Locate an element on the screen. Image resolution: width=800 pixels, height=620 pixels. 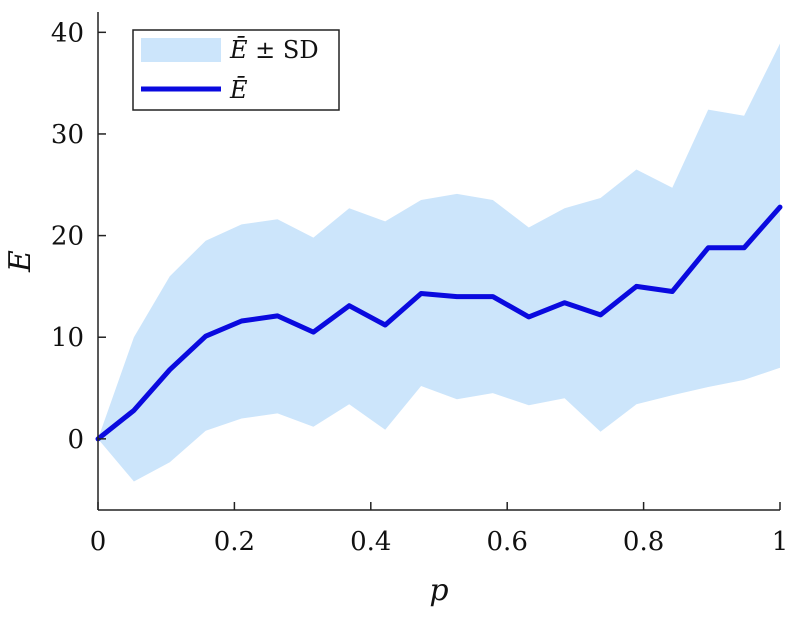
y-tick-label: 40 is located at coordinates (67, 33).